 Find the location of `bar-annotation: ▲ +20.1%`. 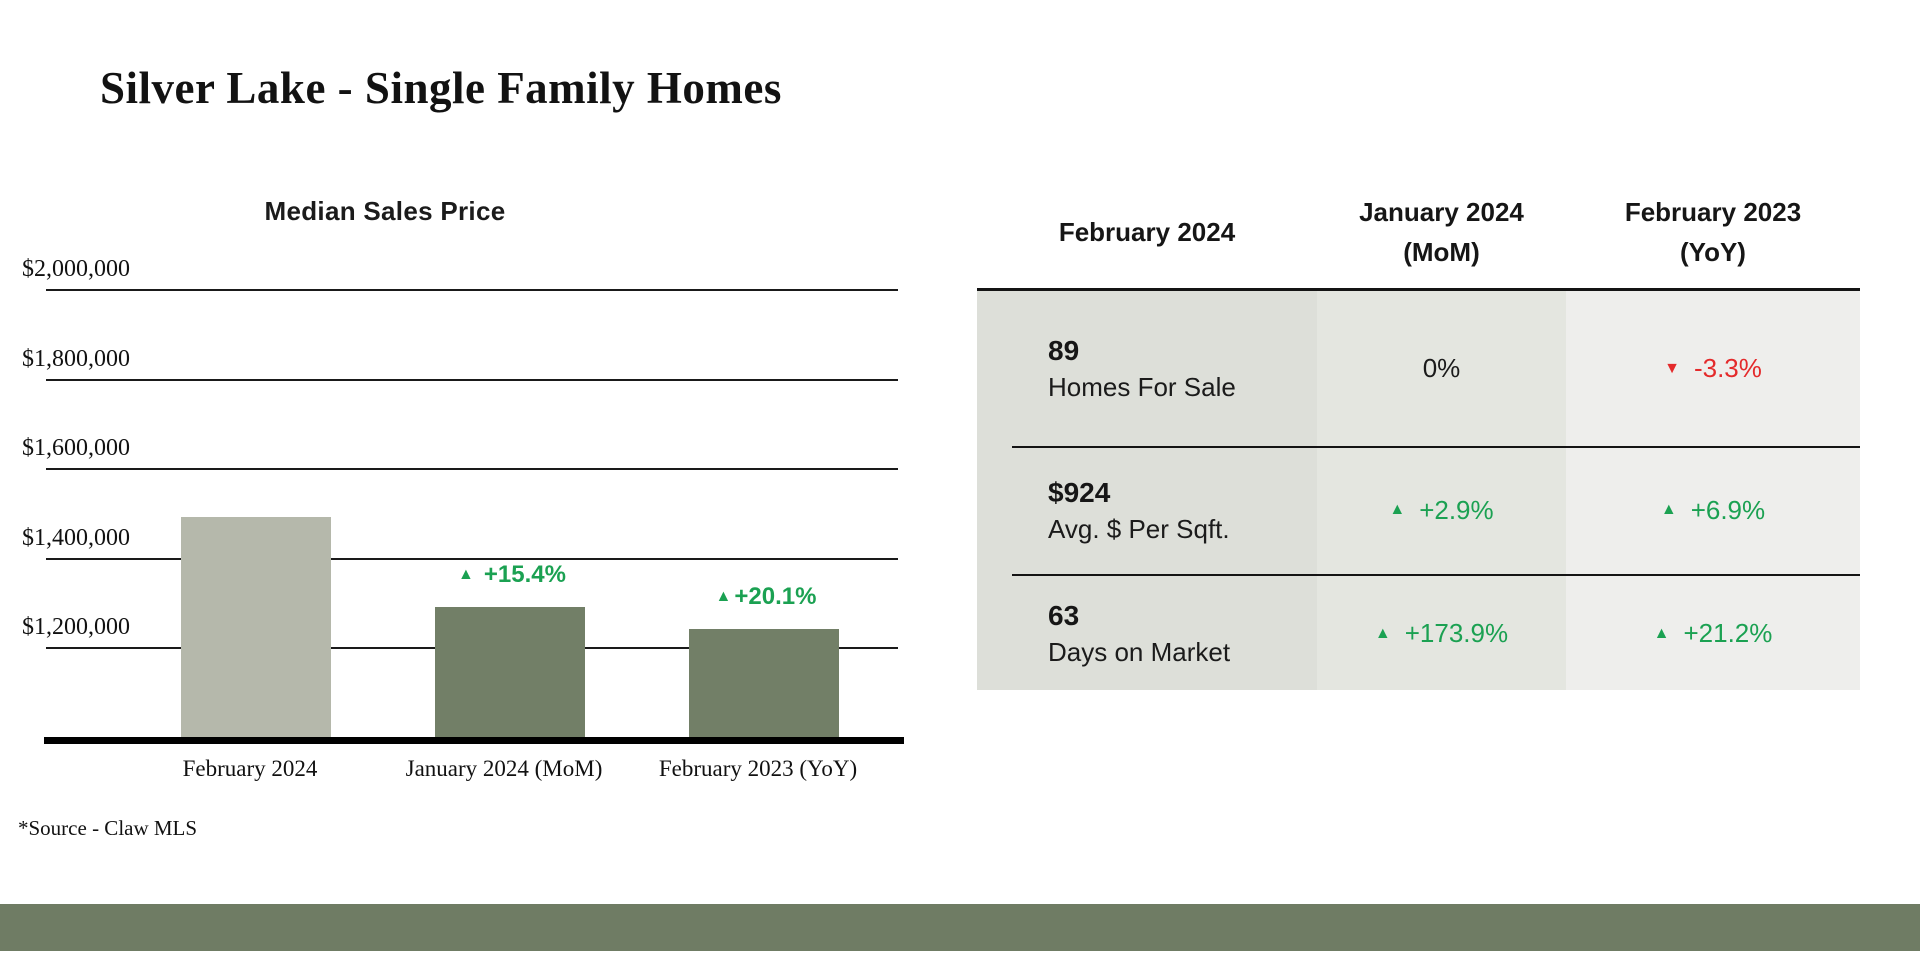

bar-annotation: ▲ +20.1% is located at coordinates (766, 597).